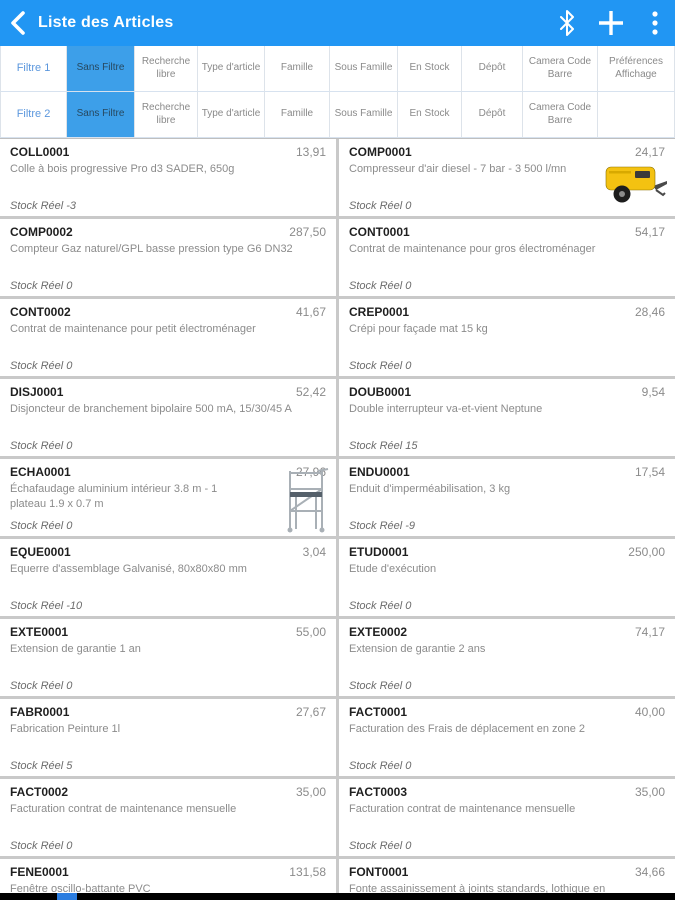  I want to click on article-code: DISJ0001, so click(37, 392).